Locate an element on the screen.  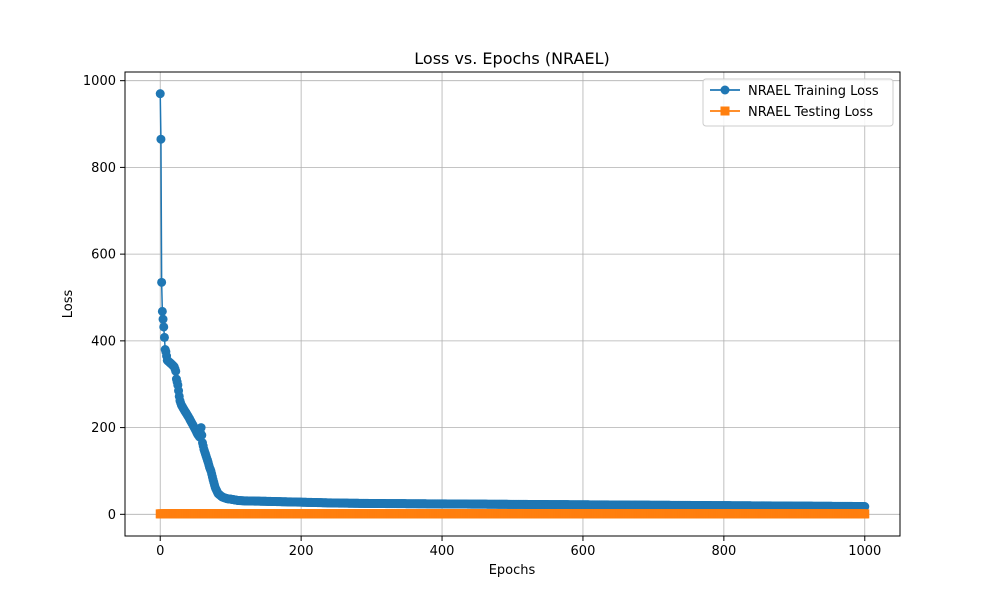
x-tick-label: 200 is located at coordinates (301, 551).